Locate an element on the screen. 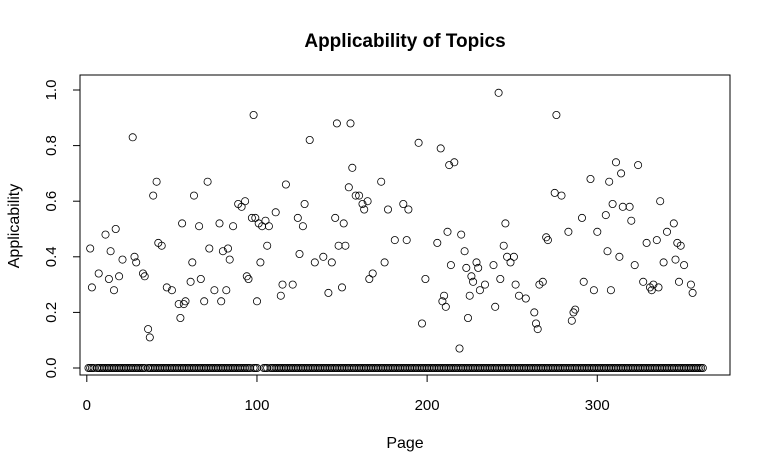 The width and height of the screenshot is (771, 473). x-axis-label: Page is located at coordinates (404, 443).